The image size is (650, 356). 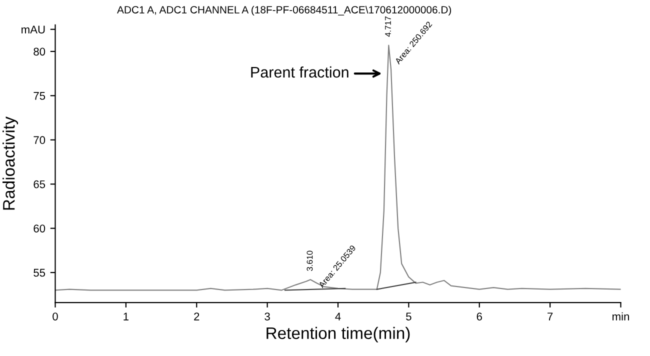 What do you see at coordinates (309, 260) in the screenshot?
I see `annotation: 3.610` at bounding box center [309, 260].